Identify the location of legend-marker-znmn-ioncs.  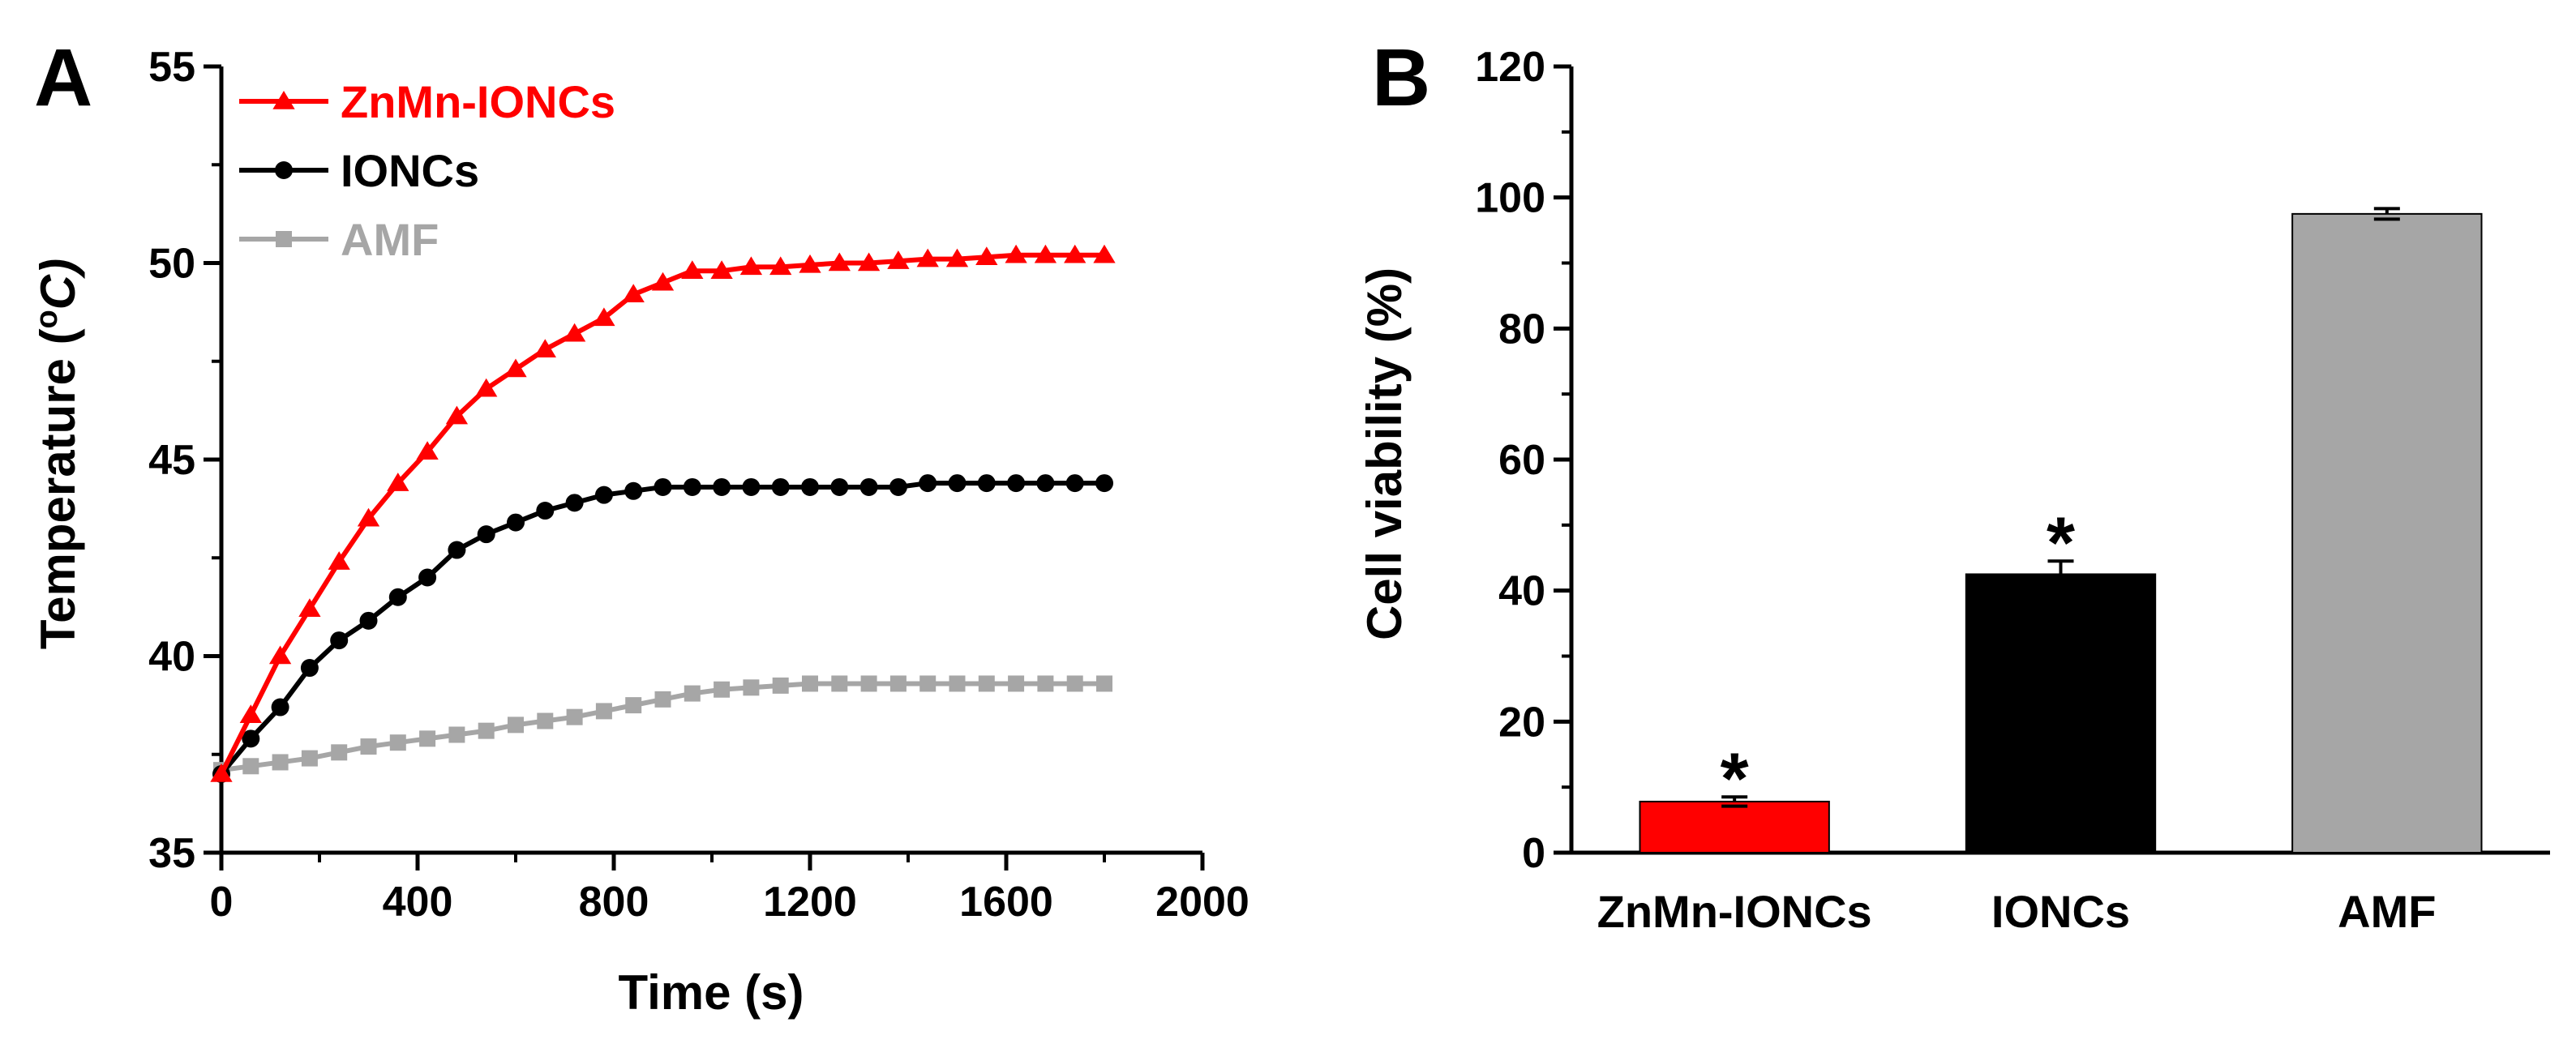
(283, 100).